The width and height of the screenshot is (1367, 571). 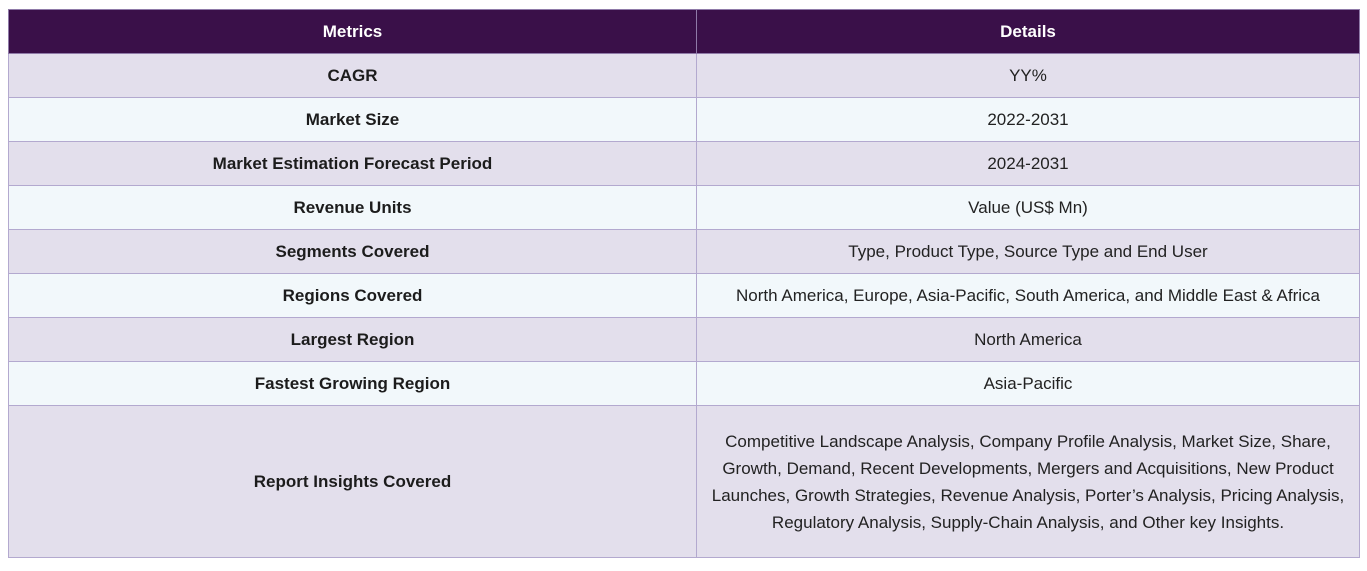 I want to click on details-cell: Value (US$ Mn), so click(x=1028, y=207).